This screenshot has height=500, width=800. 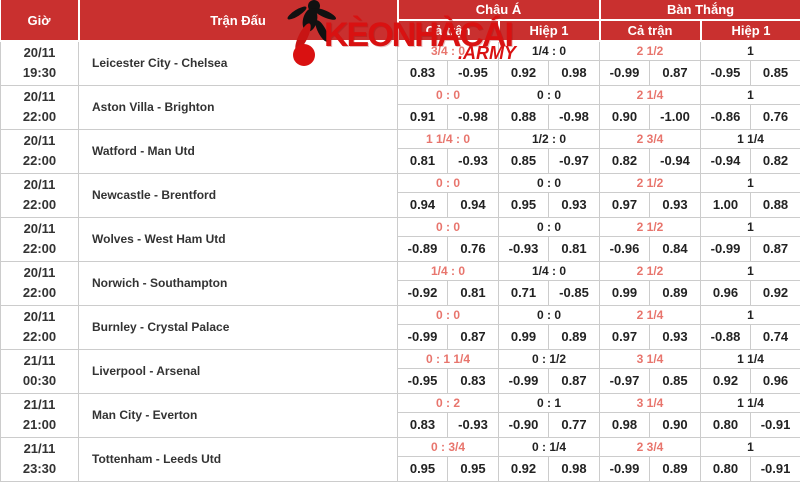 I want to click on match-teams-link: Watford - Man Utd, so click(x=238, y=151).